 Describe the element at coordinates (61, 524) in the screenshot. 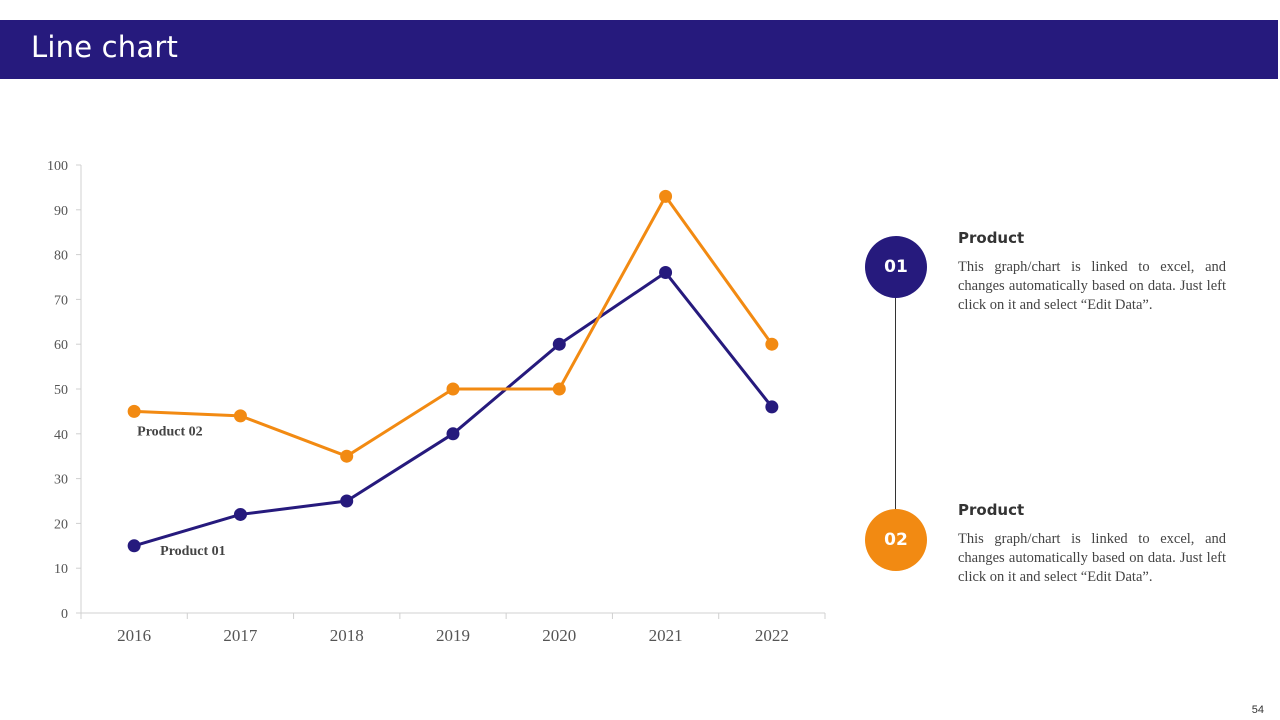

I see `y-tick-label: 20` at that location.